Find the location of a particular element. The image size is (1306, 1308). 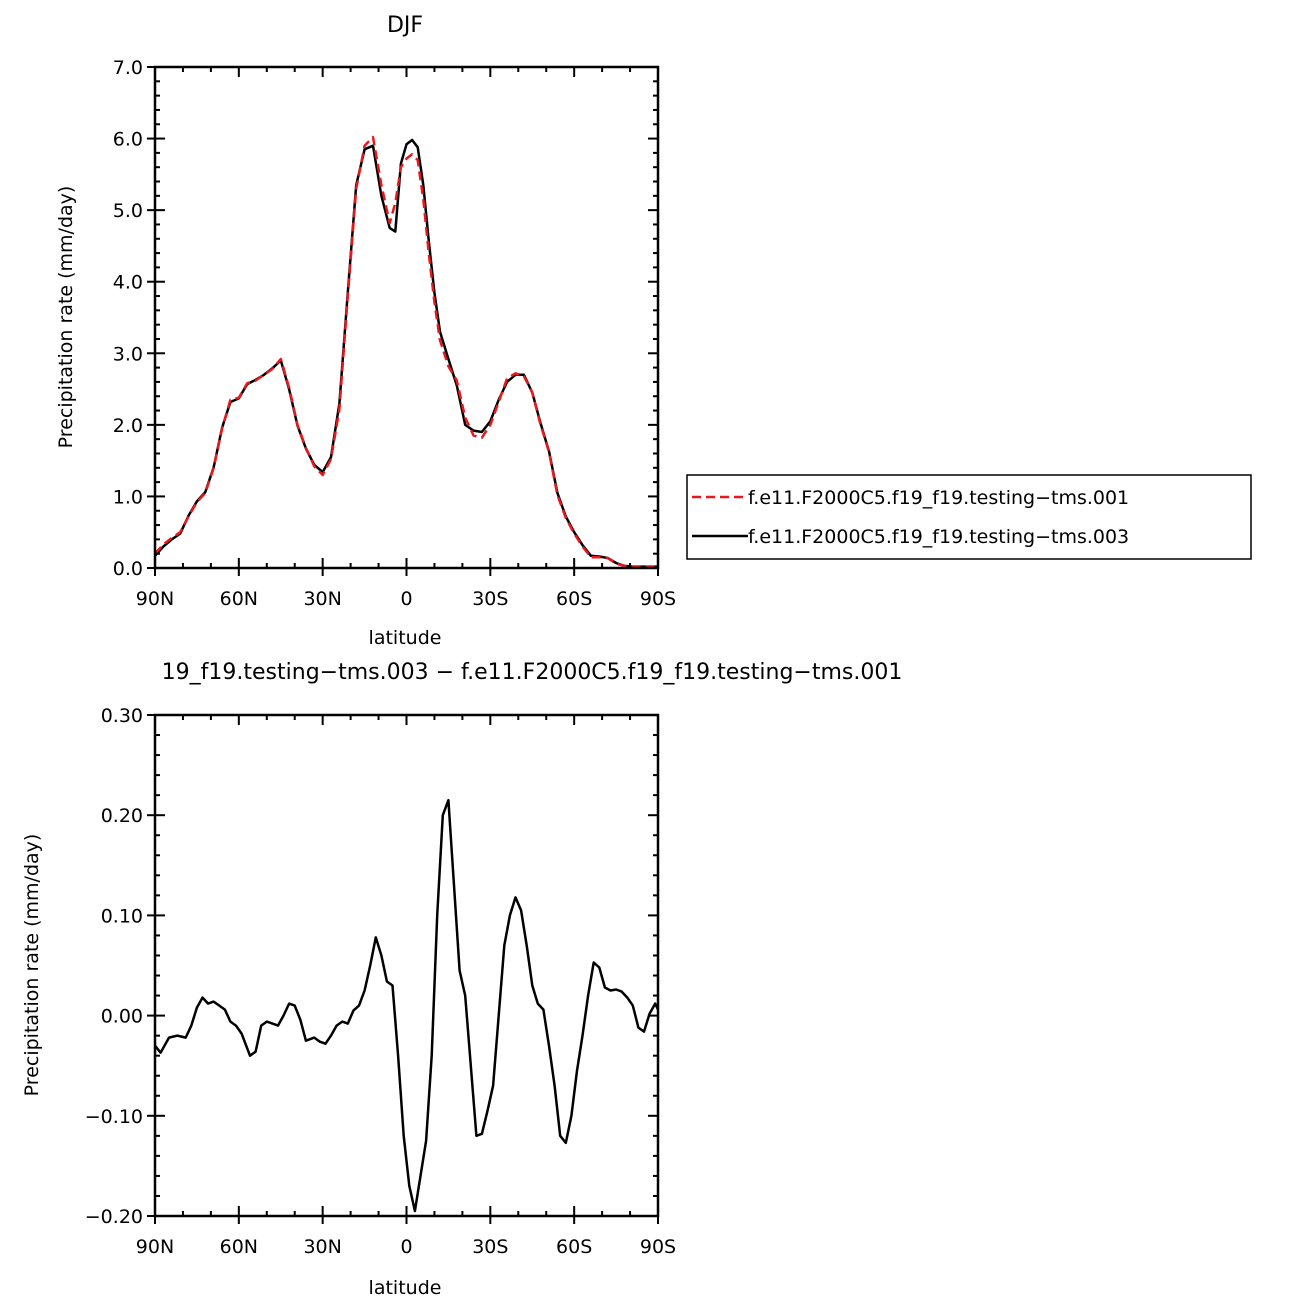

top-x-tick-label: 60S is located at coordinates (574, 599).